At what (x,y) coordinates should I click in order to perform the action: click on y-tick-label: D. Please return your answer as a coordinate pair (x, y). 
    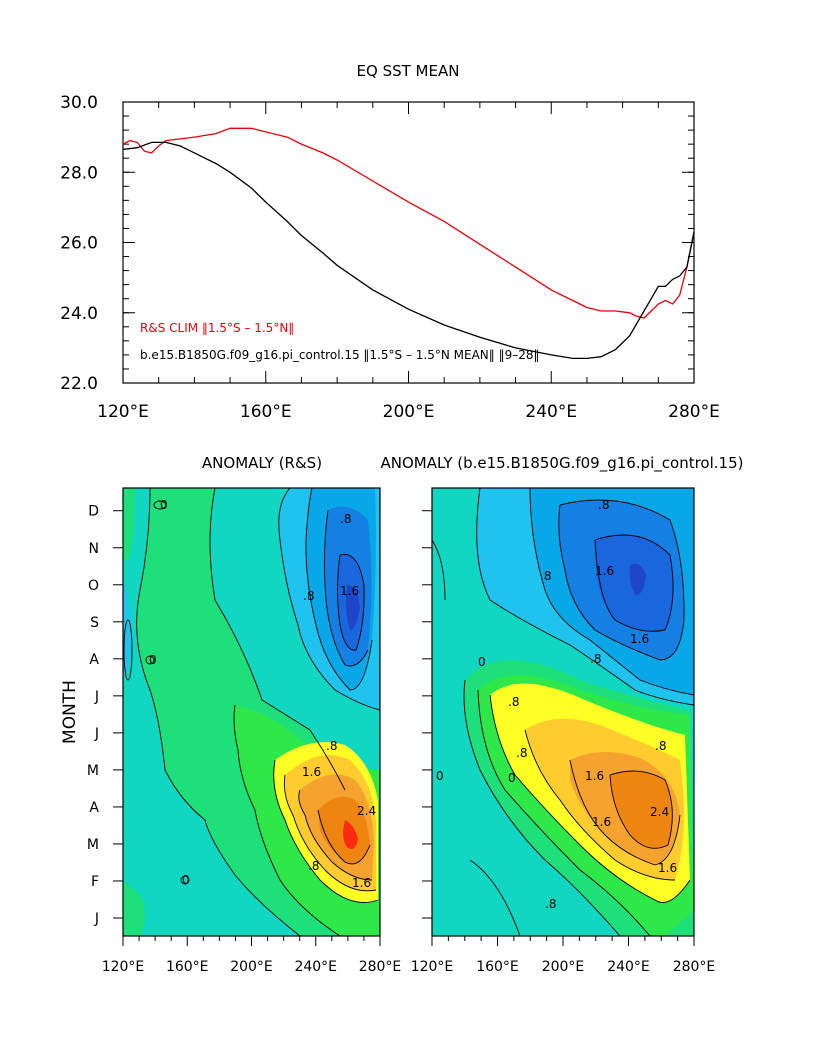
    Looking at the image, I should click on (93, 512).